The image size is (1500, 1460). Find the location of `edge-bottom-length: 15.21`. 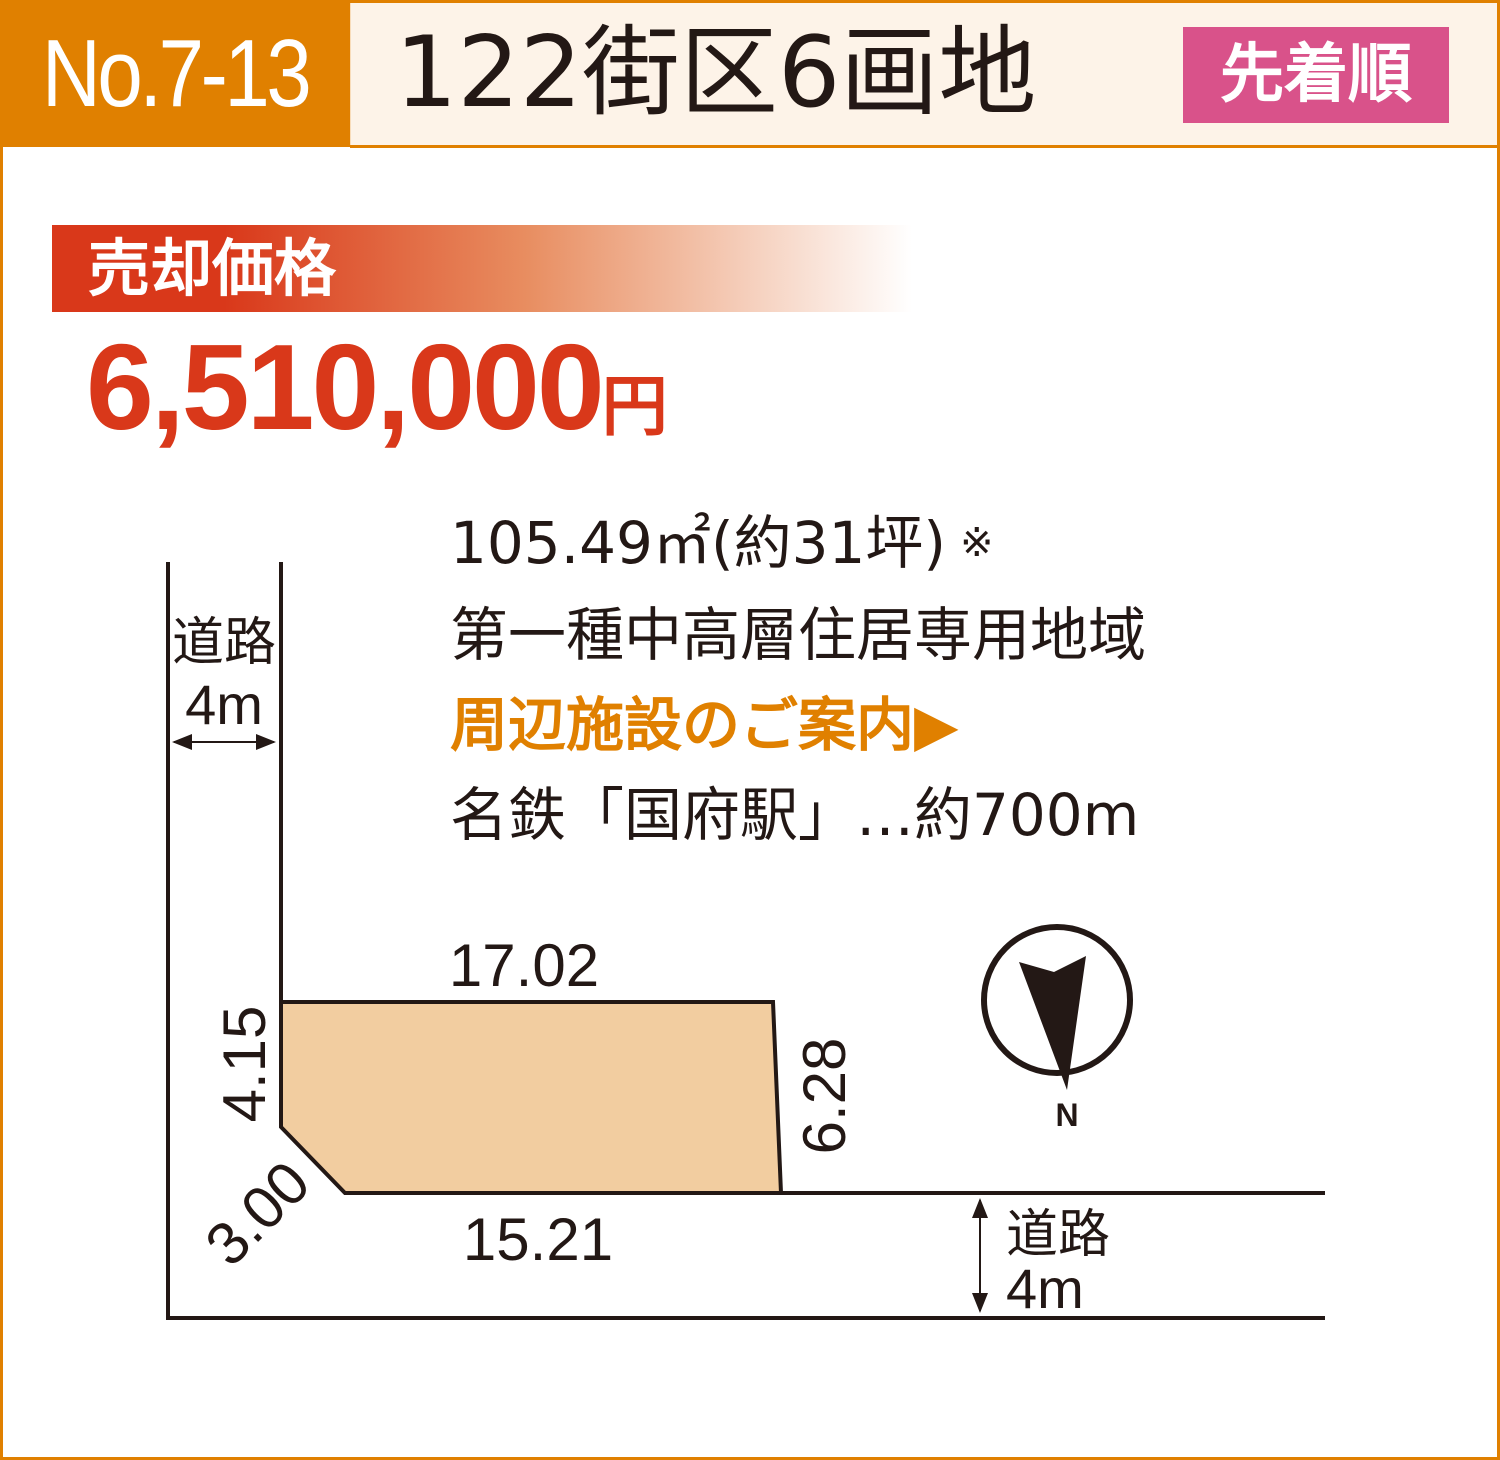

edge-bottom-length: 15.21 is located at coordinates (538, 1239).